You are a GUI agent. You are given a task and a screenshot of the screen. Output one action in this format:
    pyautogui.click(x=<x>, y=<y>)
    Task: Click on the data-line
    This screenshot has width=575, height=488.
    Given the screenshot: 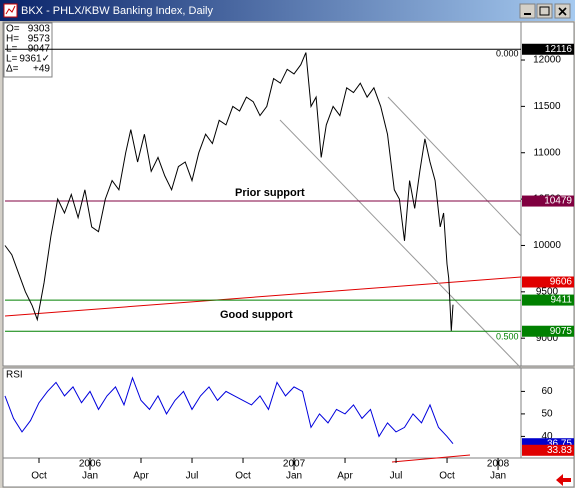 What is the action you would take?
    pyautogui.click(x=229, y=410)
    